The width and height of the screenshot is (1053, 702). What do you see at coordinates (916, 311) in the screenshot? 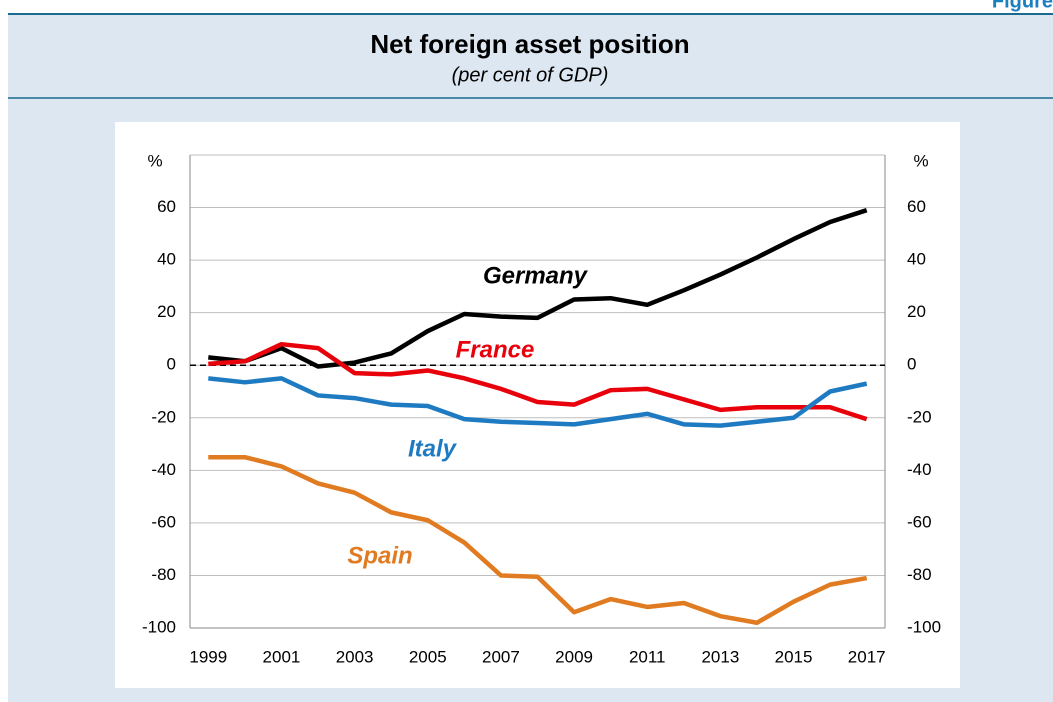
I see `y2-tick-label: 20` at bounding box center [916, 311].